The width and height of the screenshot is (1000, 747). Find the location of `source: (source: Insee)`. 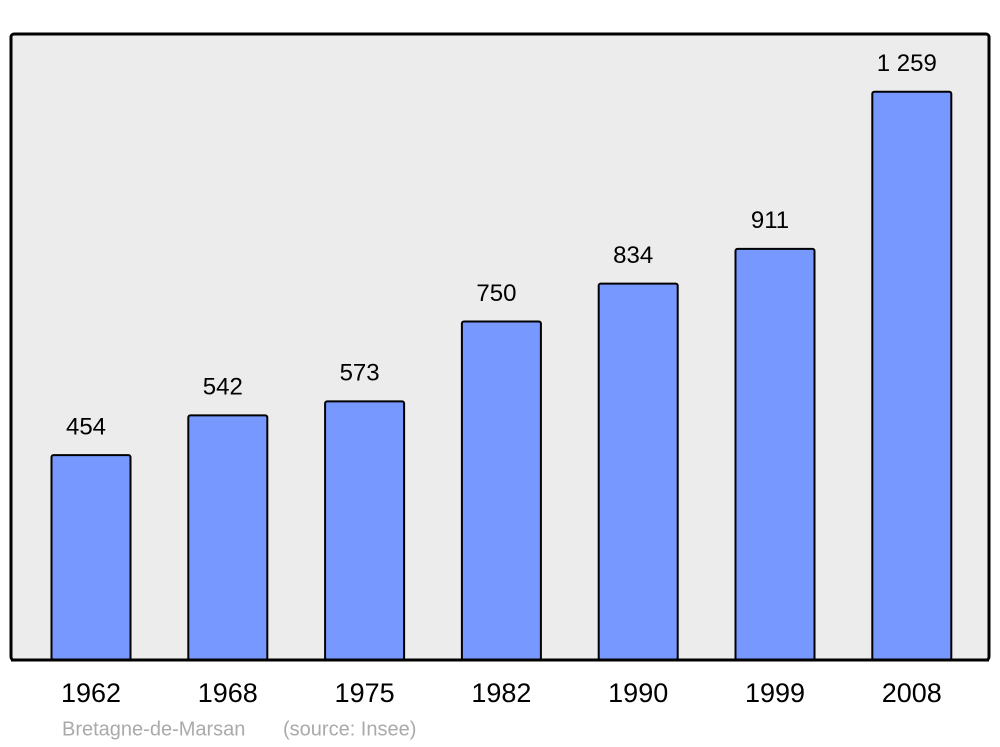

source: (source: Insee) is located at coordinates (349, 729).